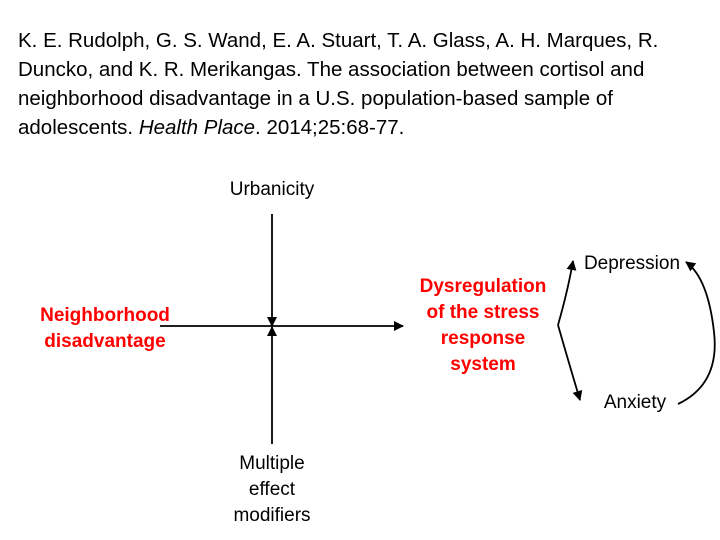 Image resolution: width=720 pixels, height=540 pixels. I want to click on citation-journal: Health Place, so click(197, 127).